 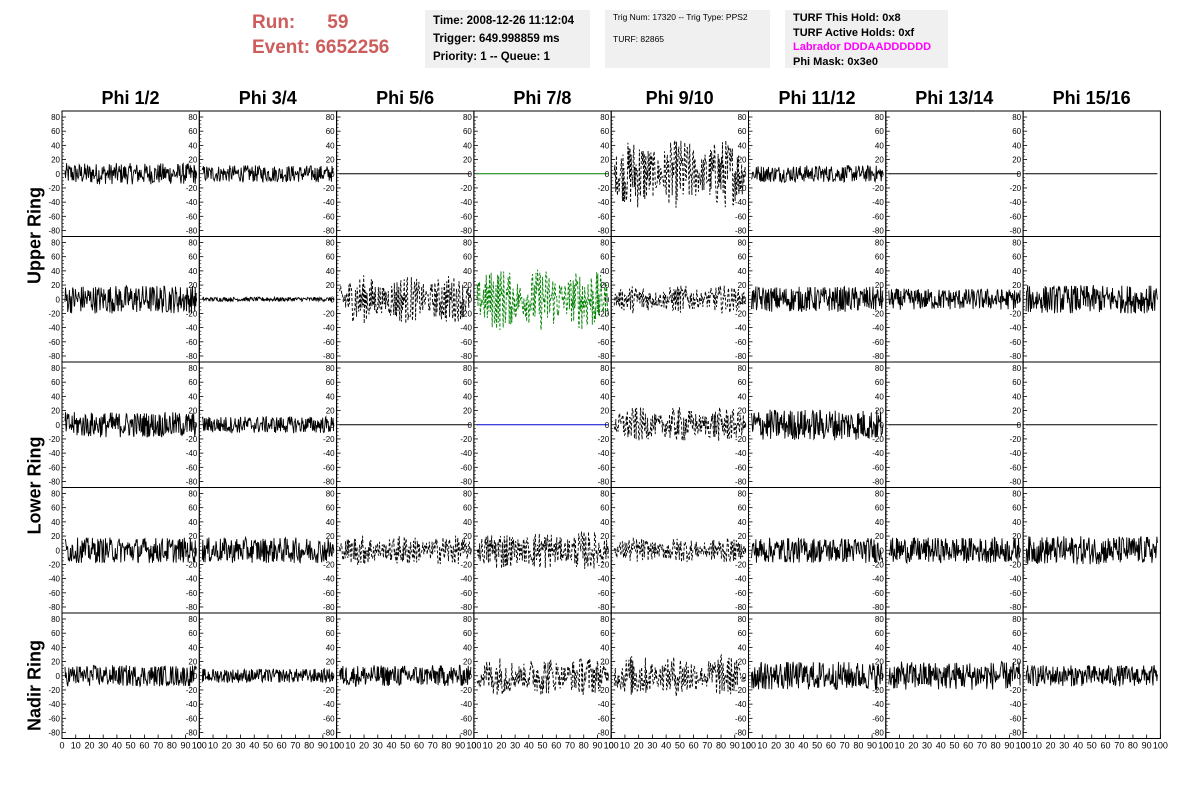 I want to click on priority-line: Priority: 1 -- Queue: 1, so click(x=491, y=57).